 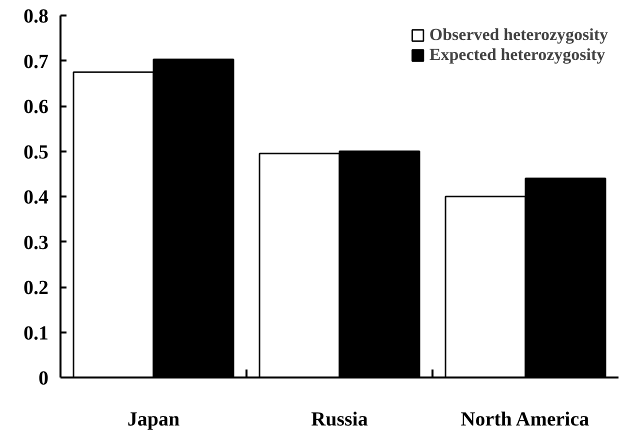 What do you see at coordinates (36, 333) in the screenshot?
I see `y-tick-label: 0.1` at bounding box center [36, 333].